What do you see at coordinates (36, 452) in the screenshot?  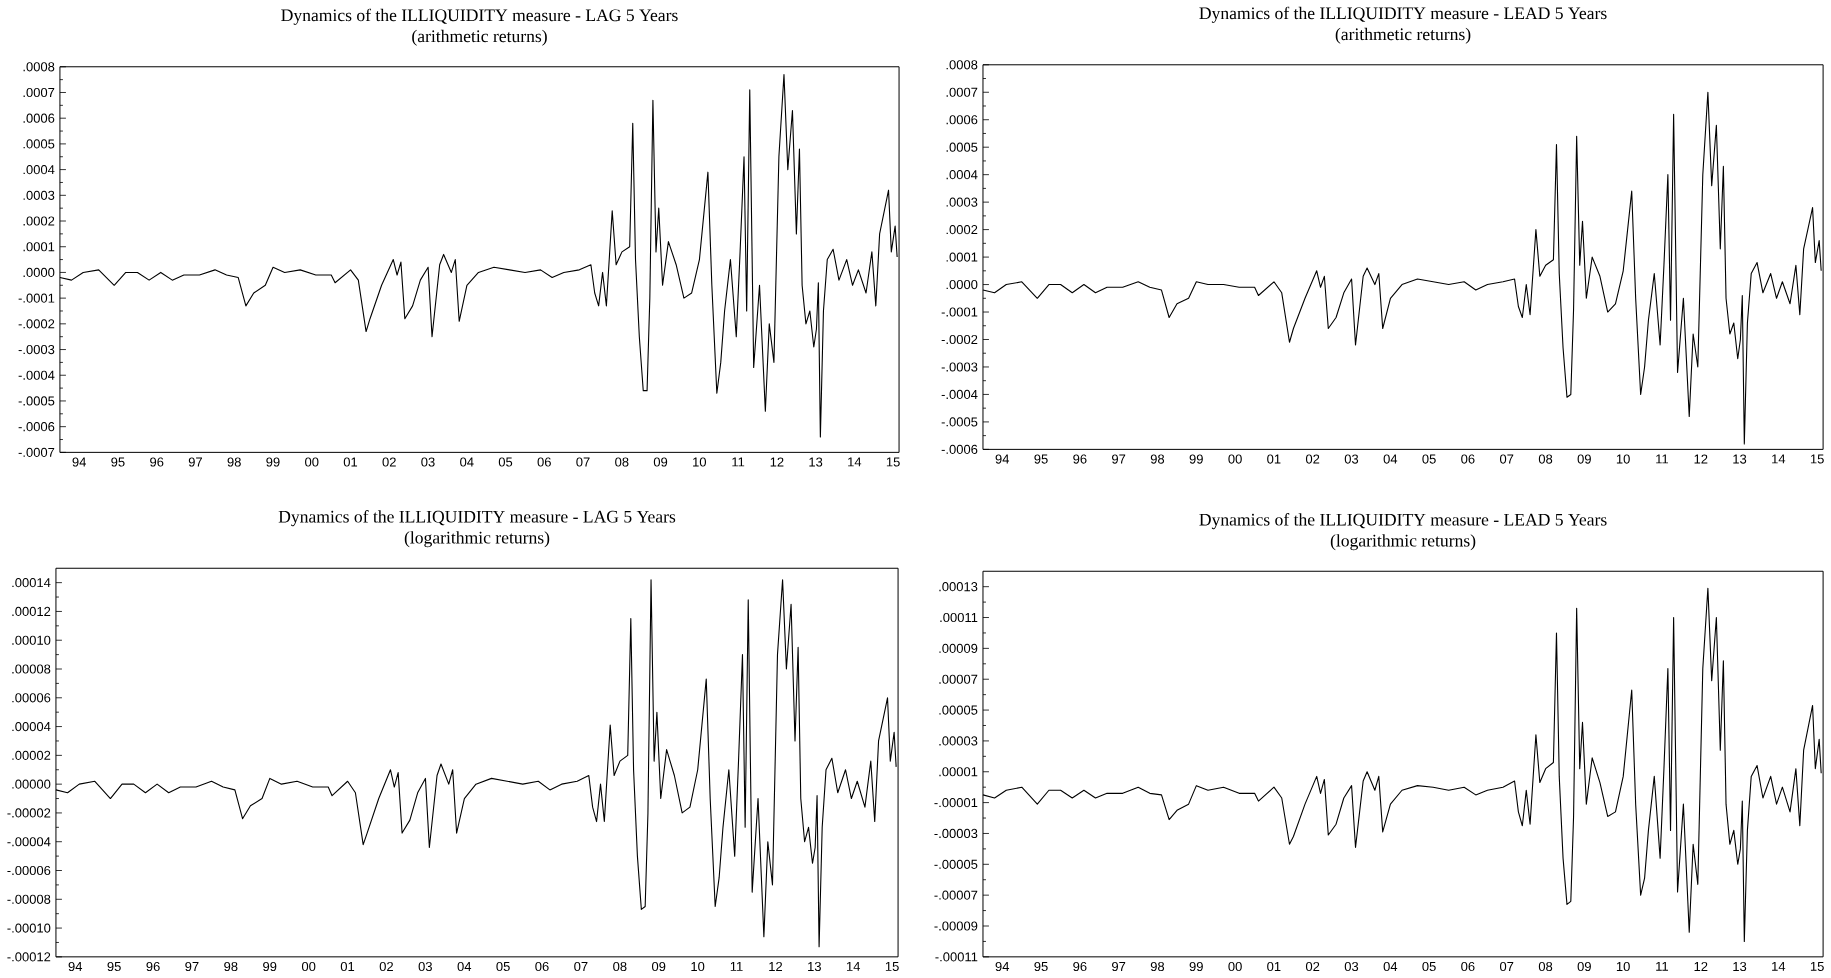 I see `y-tick-label: -.0007` at bounding box center [36, 452].